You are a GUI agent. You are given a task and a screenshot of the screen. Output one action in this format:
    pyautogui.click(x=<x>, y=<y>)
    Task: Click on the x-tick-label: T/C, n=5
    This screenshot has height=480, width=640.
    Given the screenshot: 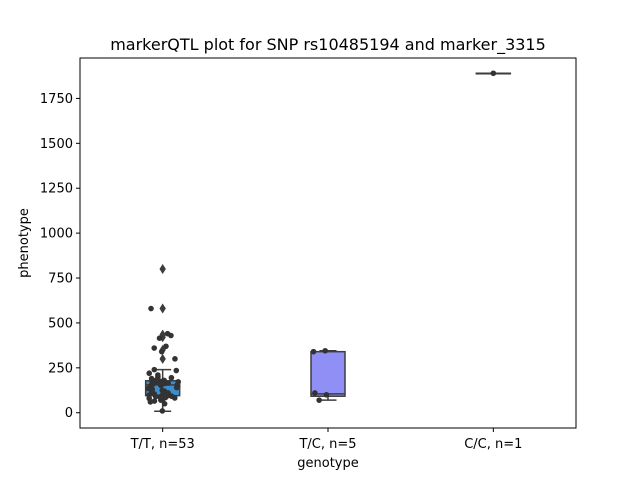 What is the action you would take?
    pyautogui.click(x=327, y=444)
    